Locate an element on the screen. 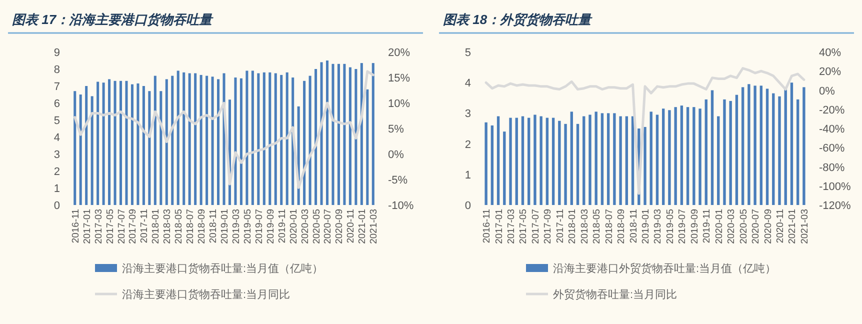 The width and height of the screenshot is (862, 324). chart-title: 图表 17：沿海主要港口货物吞吐量 is located at coordinates (113, 19).